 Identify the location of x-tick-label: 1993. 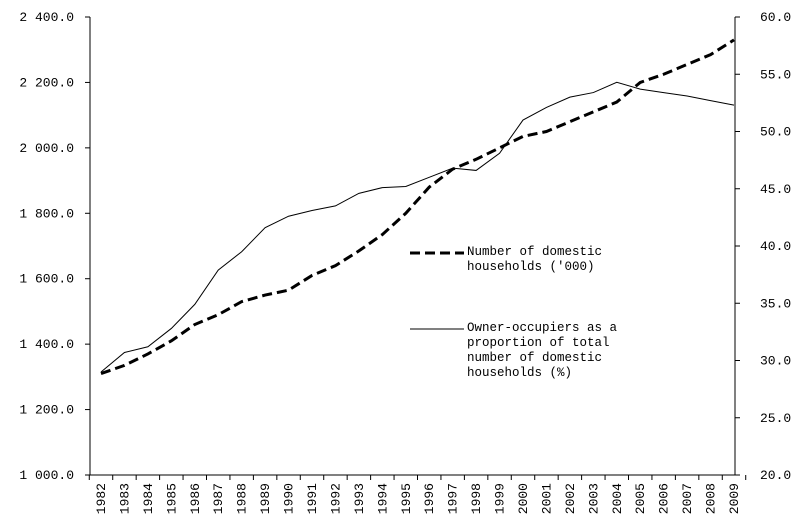
(359, 498).